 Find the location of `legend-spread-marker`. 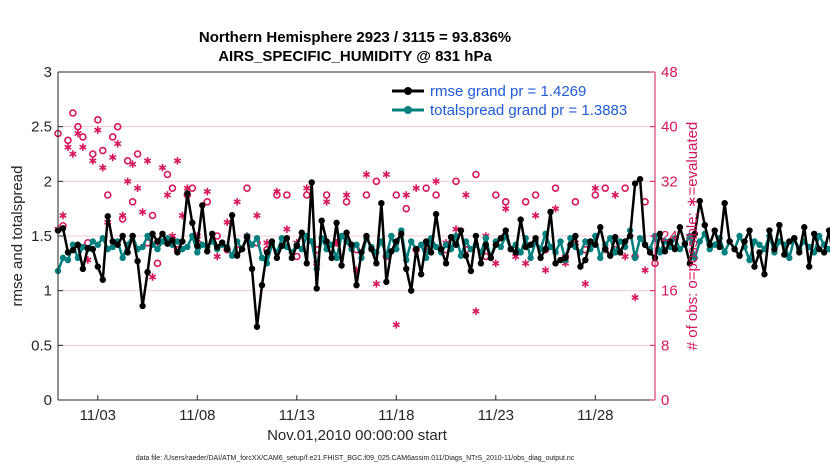

legend-spread-marker is located at coordinates (408, 110).